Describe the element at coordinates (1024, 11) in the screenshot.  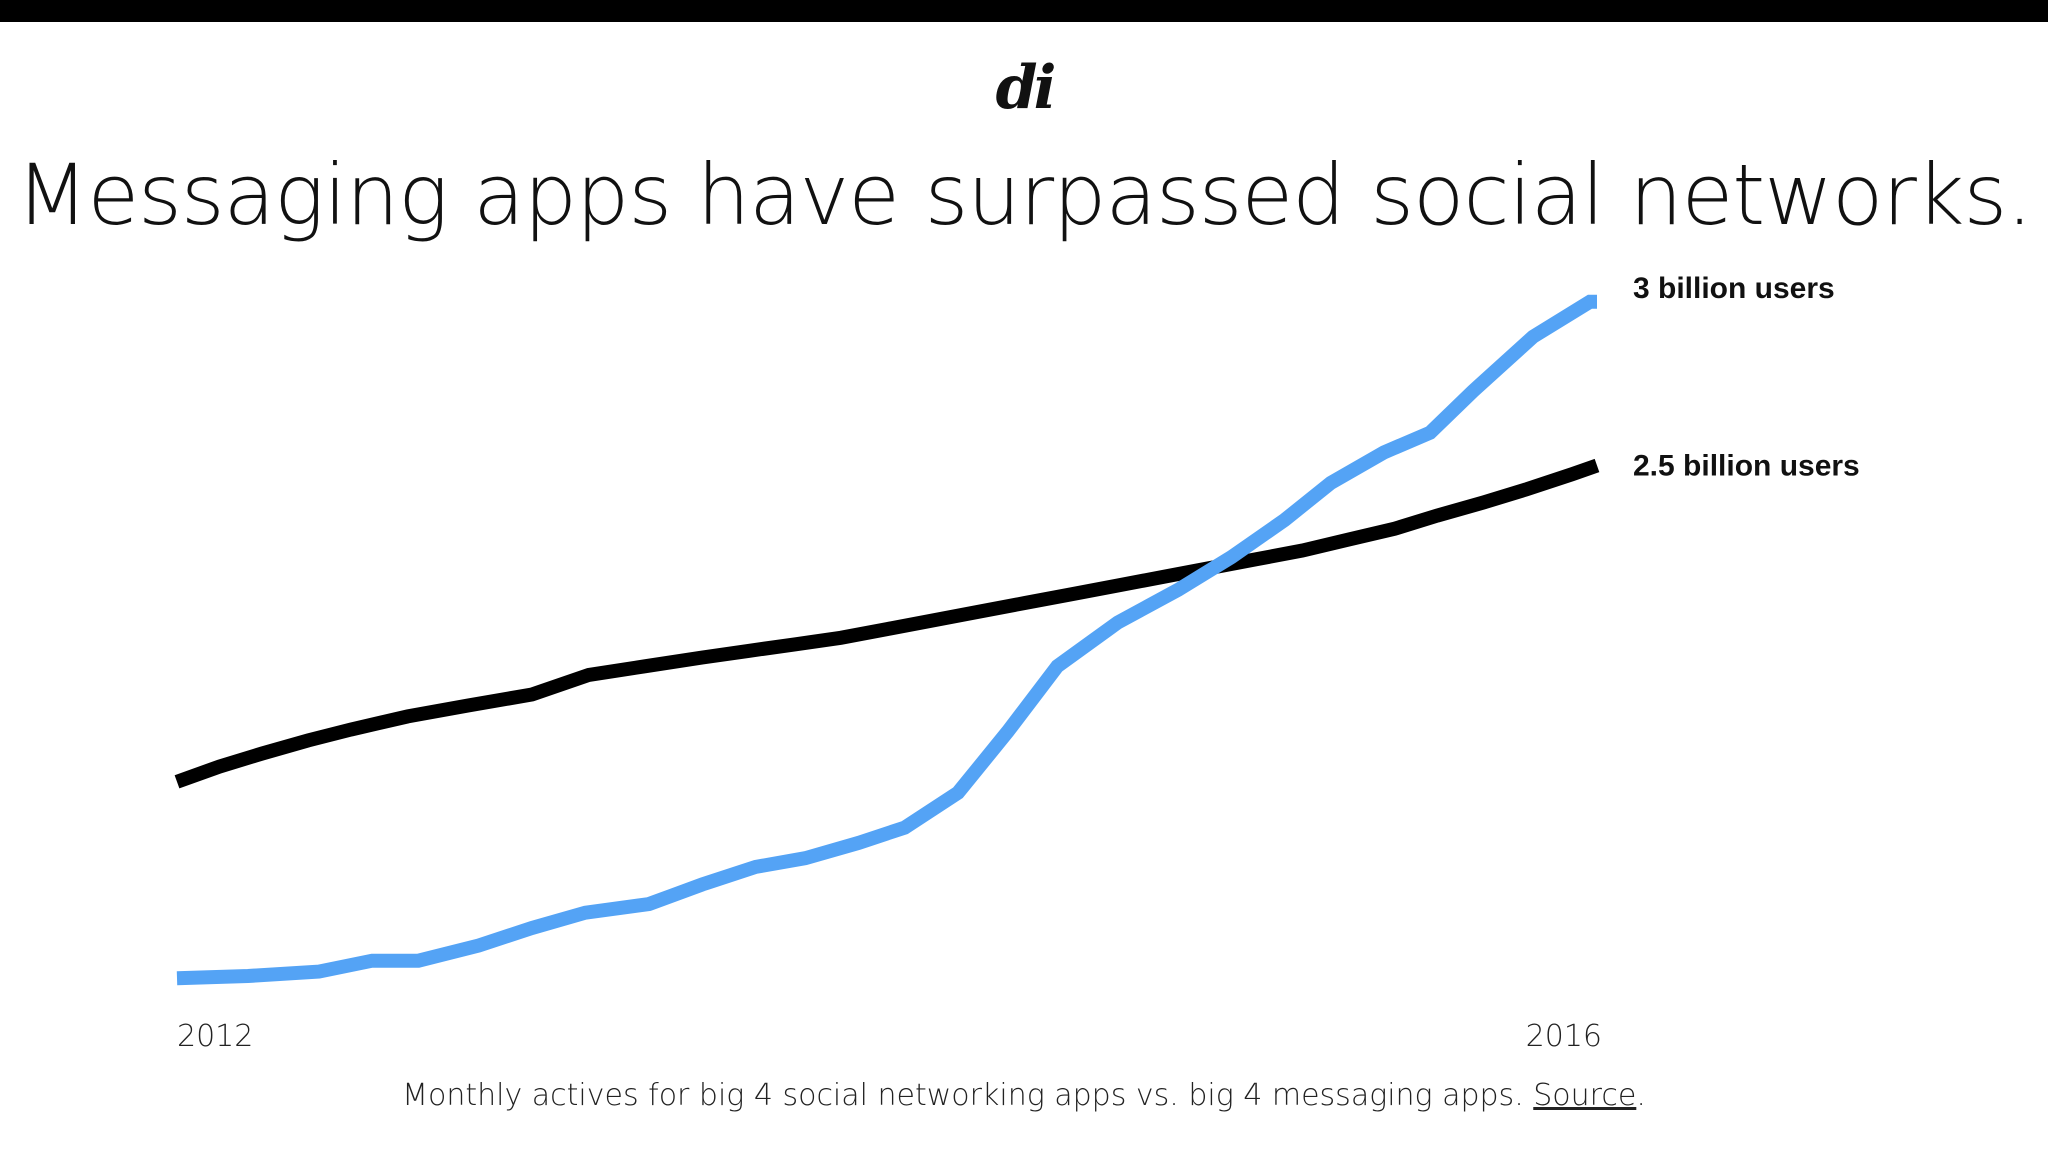
I see `top-bar` at that location.